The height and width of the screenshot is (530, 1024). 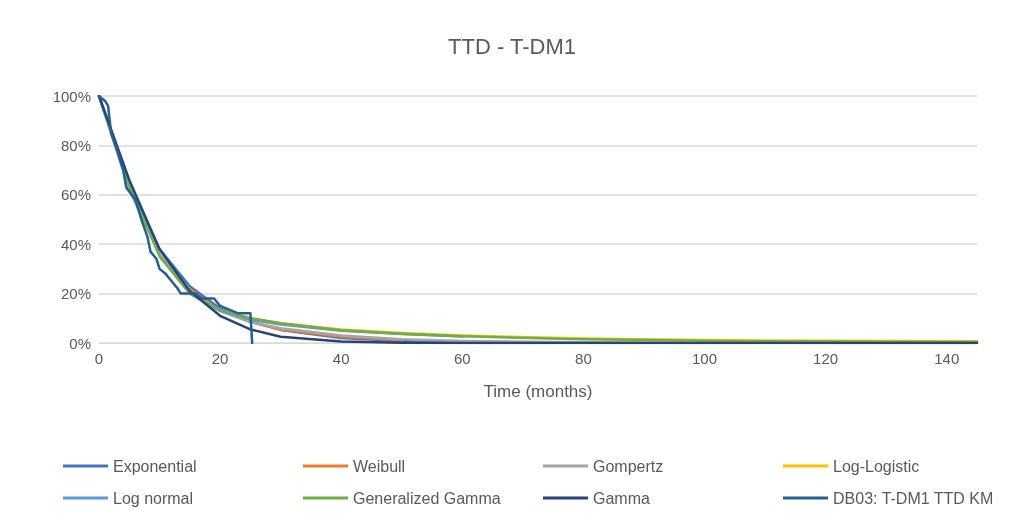 I want to click on legend-label: Generalized Gamma, so click(x=427, y=498).